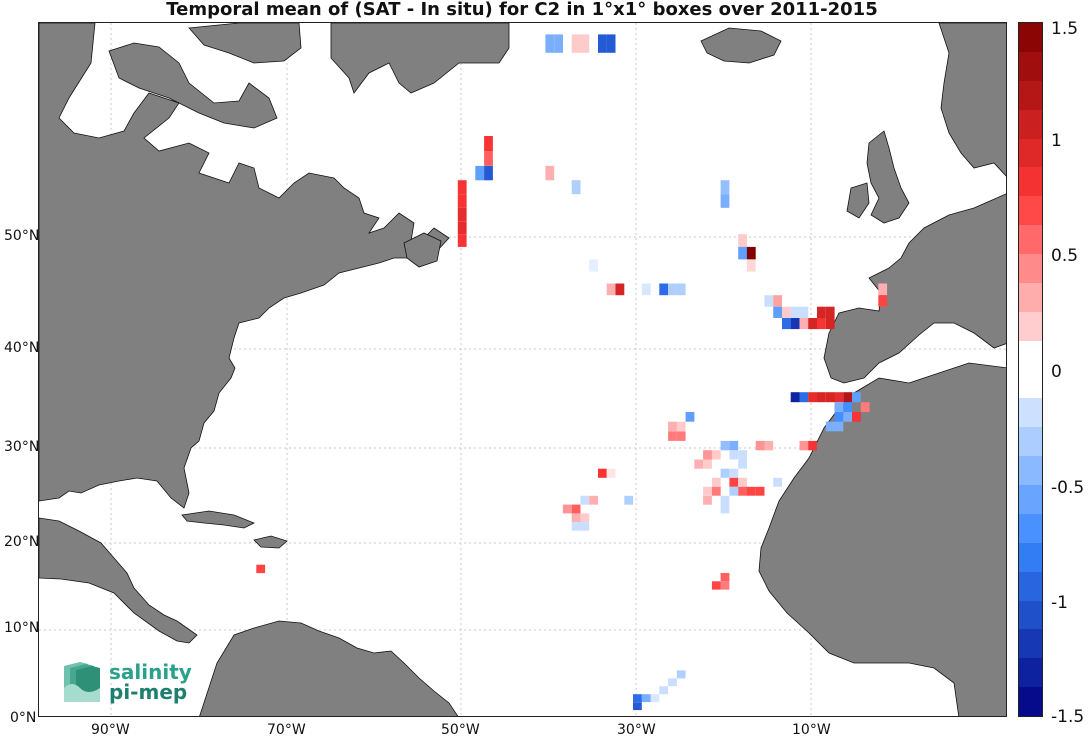 The image size is (1090, 738). What do you see at coordinates (741, 45) in the screenshot?
I see `iceland` at bounding box center [741, 45].